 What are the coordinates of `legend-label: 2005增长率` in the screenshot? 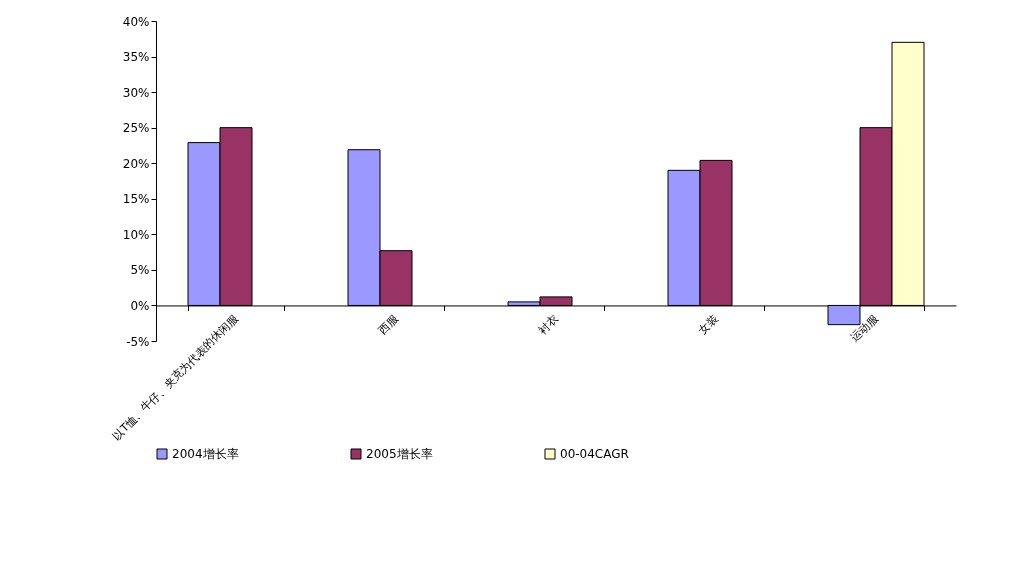 It's located at (399, 454).